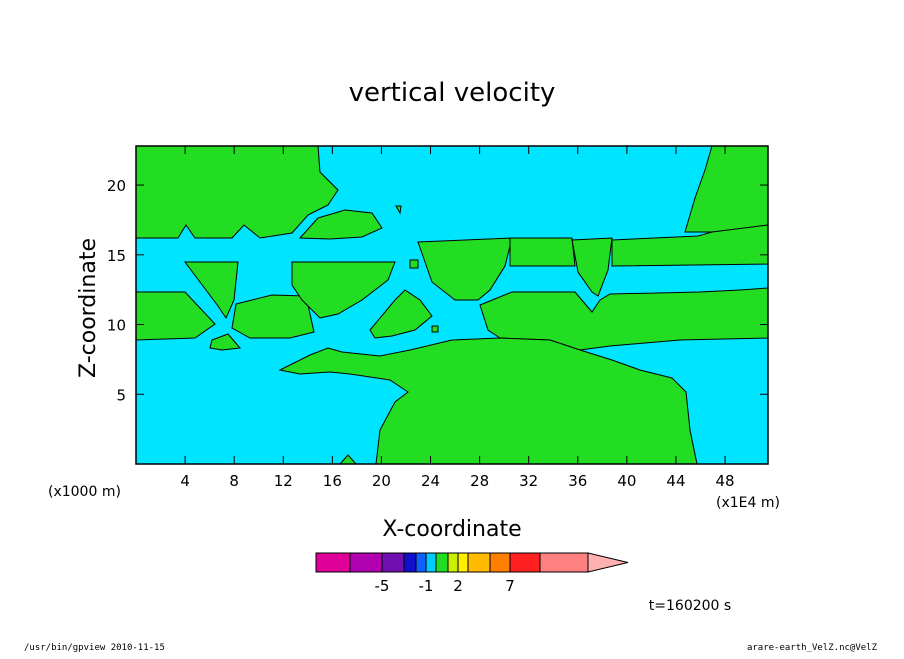 The width and height of the screenshot is (904, 659). Describe the element at coordinates (748, 503) in the screenshot. I see `x-unit-label: (x1E4 m)` at that location.